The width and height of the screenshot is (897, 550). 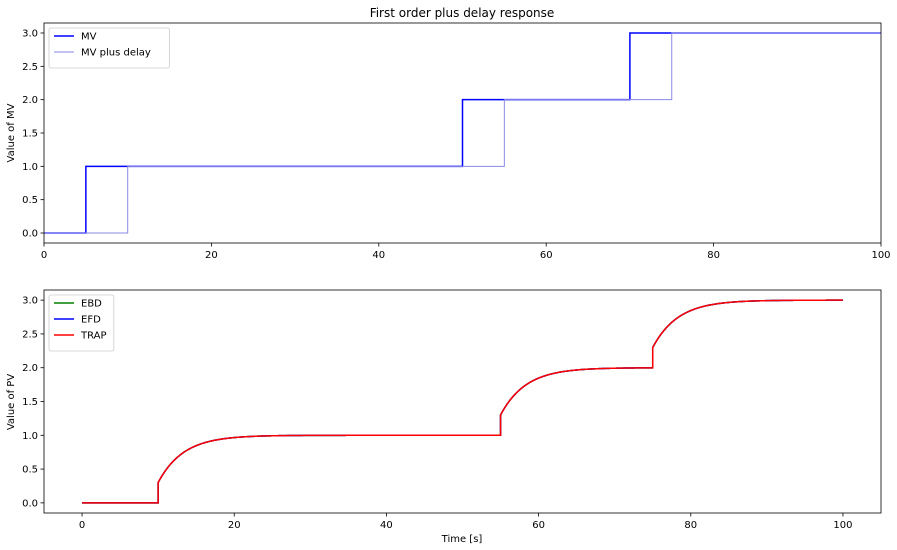 I want to click on legend-label: EBD, so click(x=91, y=304).